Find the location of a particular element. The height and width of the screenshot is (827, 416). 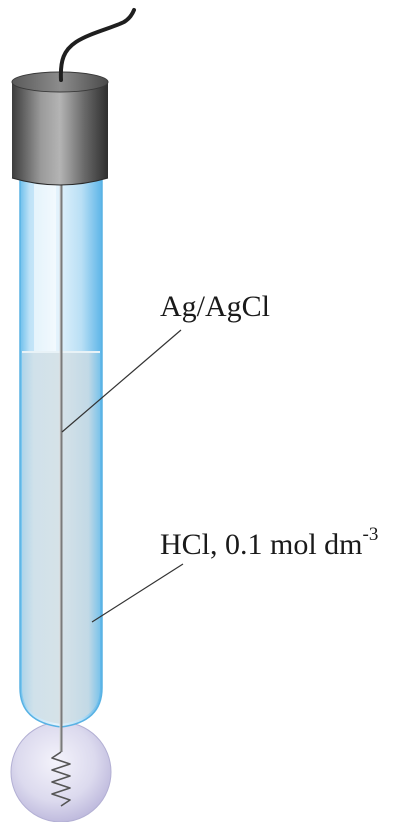

lead-cable is located at coordinates (97, 45).